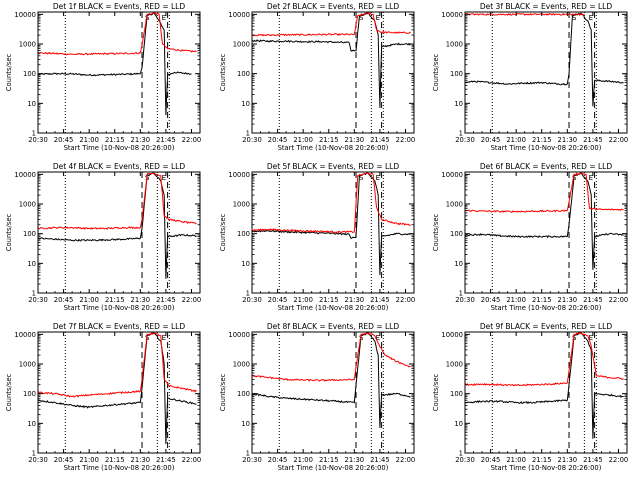 The height and width of the screenshot is (480, 640). Describe the element at coordinates (546, 166) in the screenshot. I see `panel-title-6: Det 6f BLACK = Events, RED = LLD` at that location.